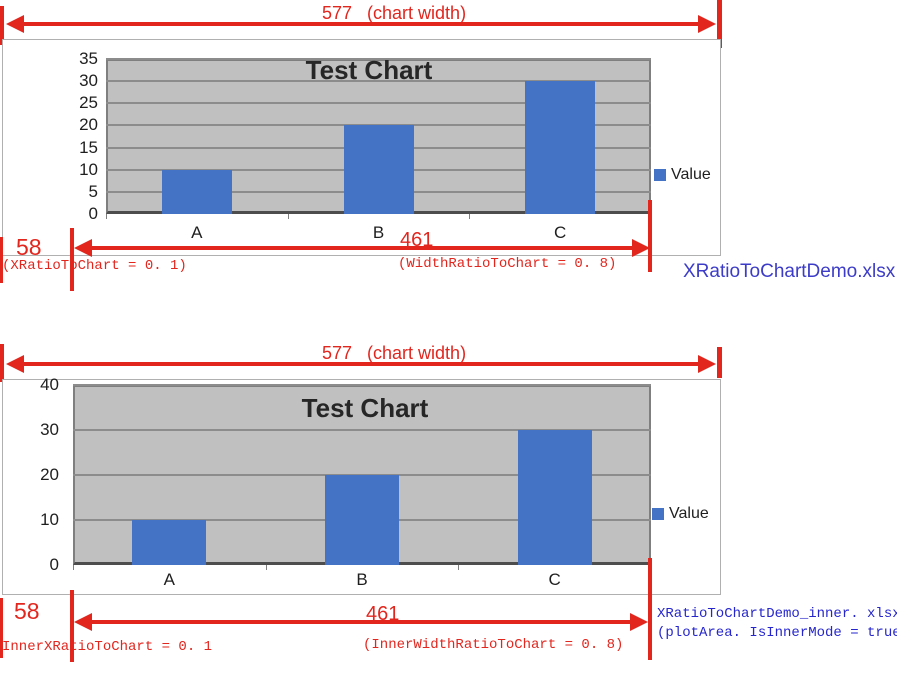 The width and height of the screenshot is (897, 699). Describe the element at coordinates (777, 614) in the screenshot. I see `workbook-filename: XRatioToChartDemo_inner. xlsx` at that location.